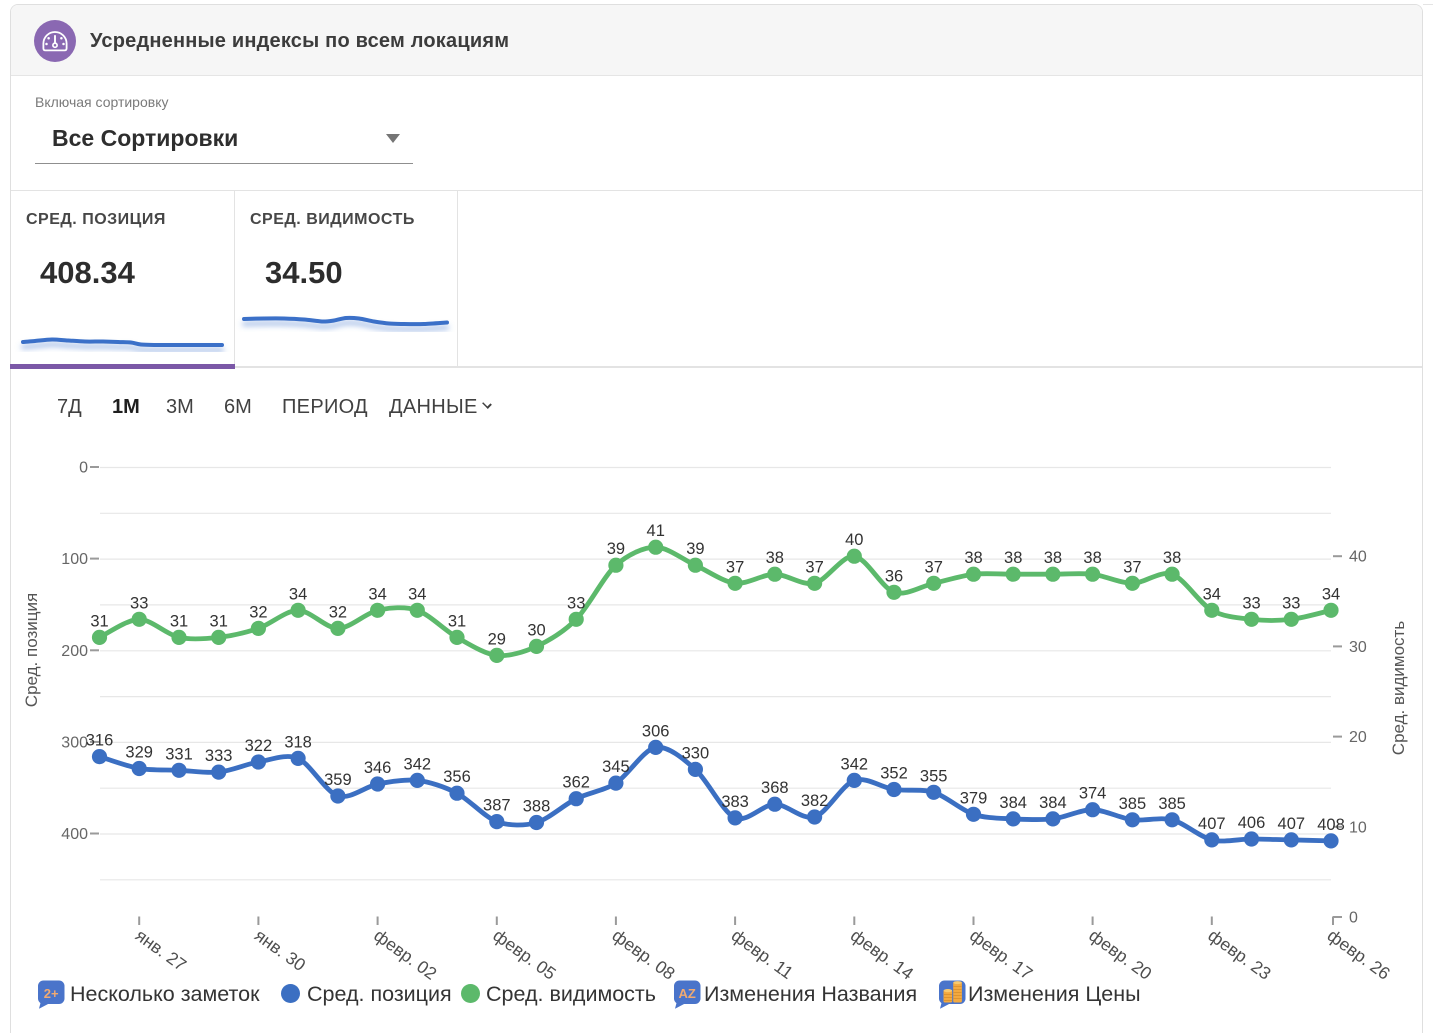 This screenshot has height=1033, width=1433. What do you see at coordinates (687, 993) in the screenshot?
I see `svg-text: AZ` at bounding box center [687, 993].